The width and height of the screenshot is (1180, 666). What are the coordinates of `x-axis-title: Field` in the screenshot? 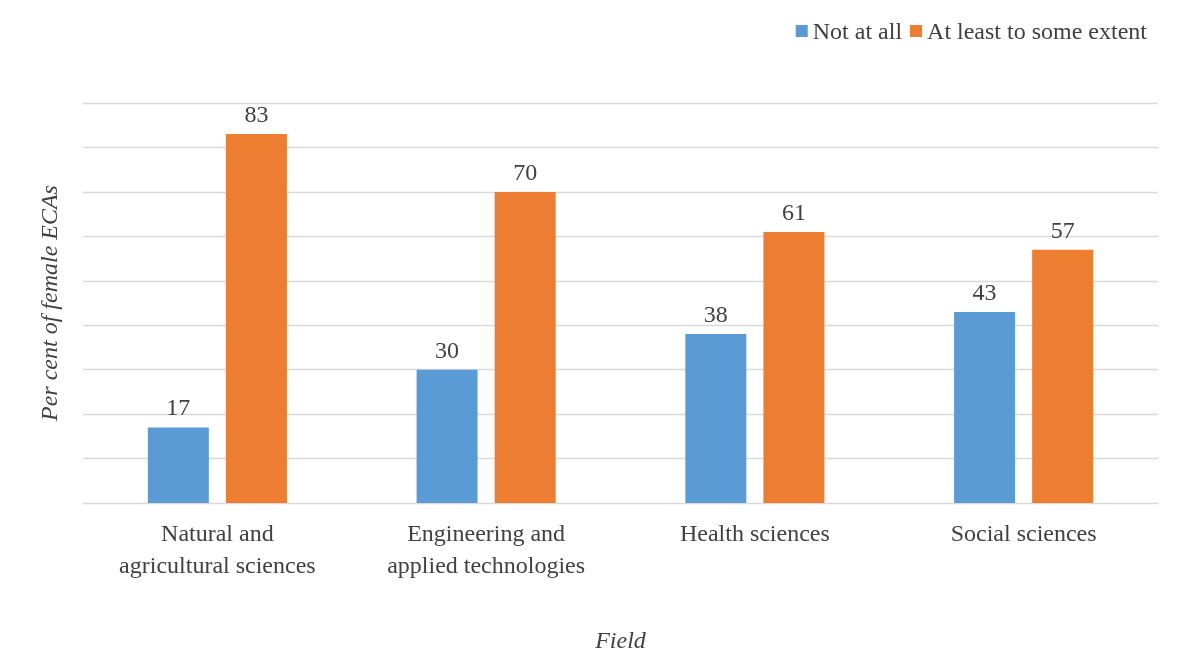 It's located at (620, 640).